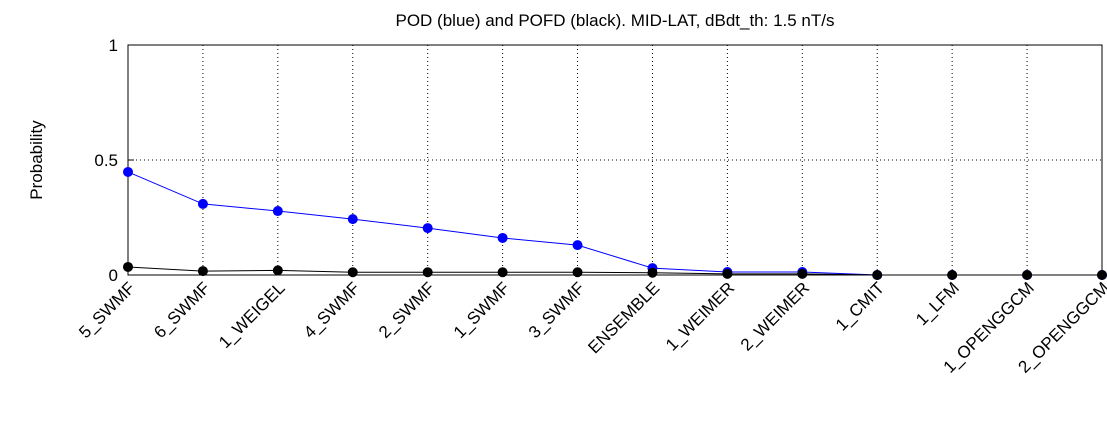 The height and width of the screenshot is (422, 1107). Describe the element at coordinates (36, 160) in the screenshot. I see `y-axis-label: Probability` at that location.